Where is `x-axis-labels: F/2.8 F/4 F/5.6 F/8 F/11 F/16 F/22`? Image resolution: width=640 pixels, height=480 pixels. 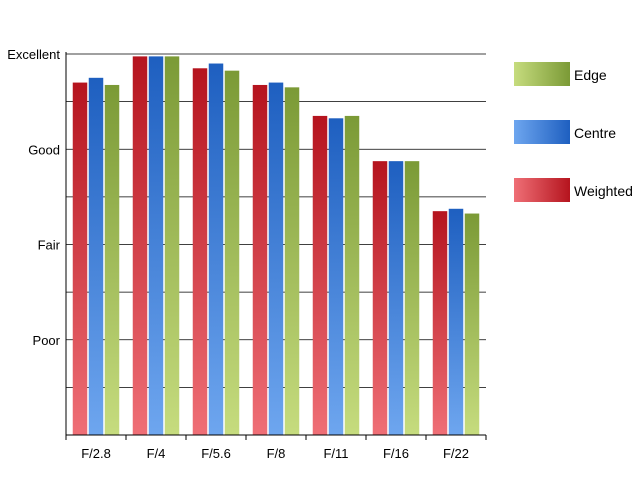
x-axis-labels: F/2.8 F/4 F/5.6 F/8 F/11 F/16 F/22 is located at coordinates (275, 453).